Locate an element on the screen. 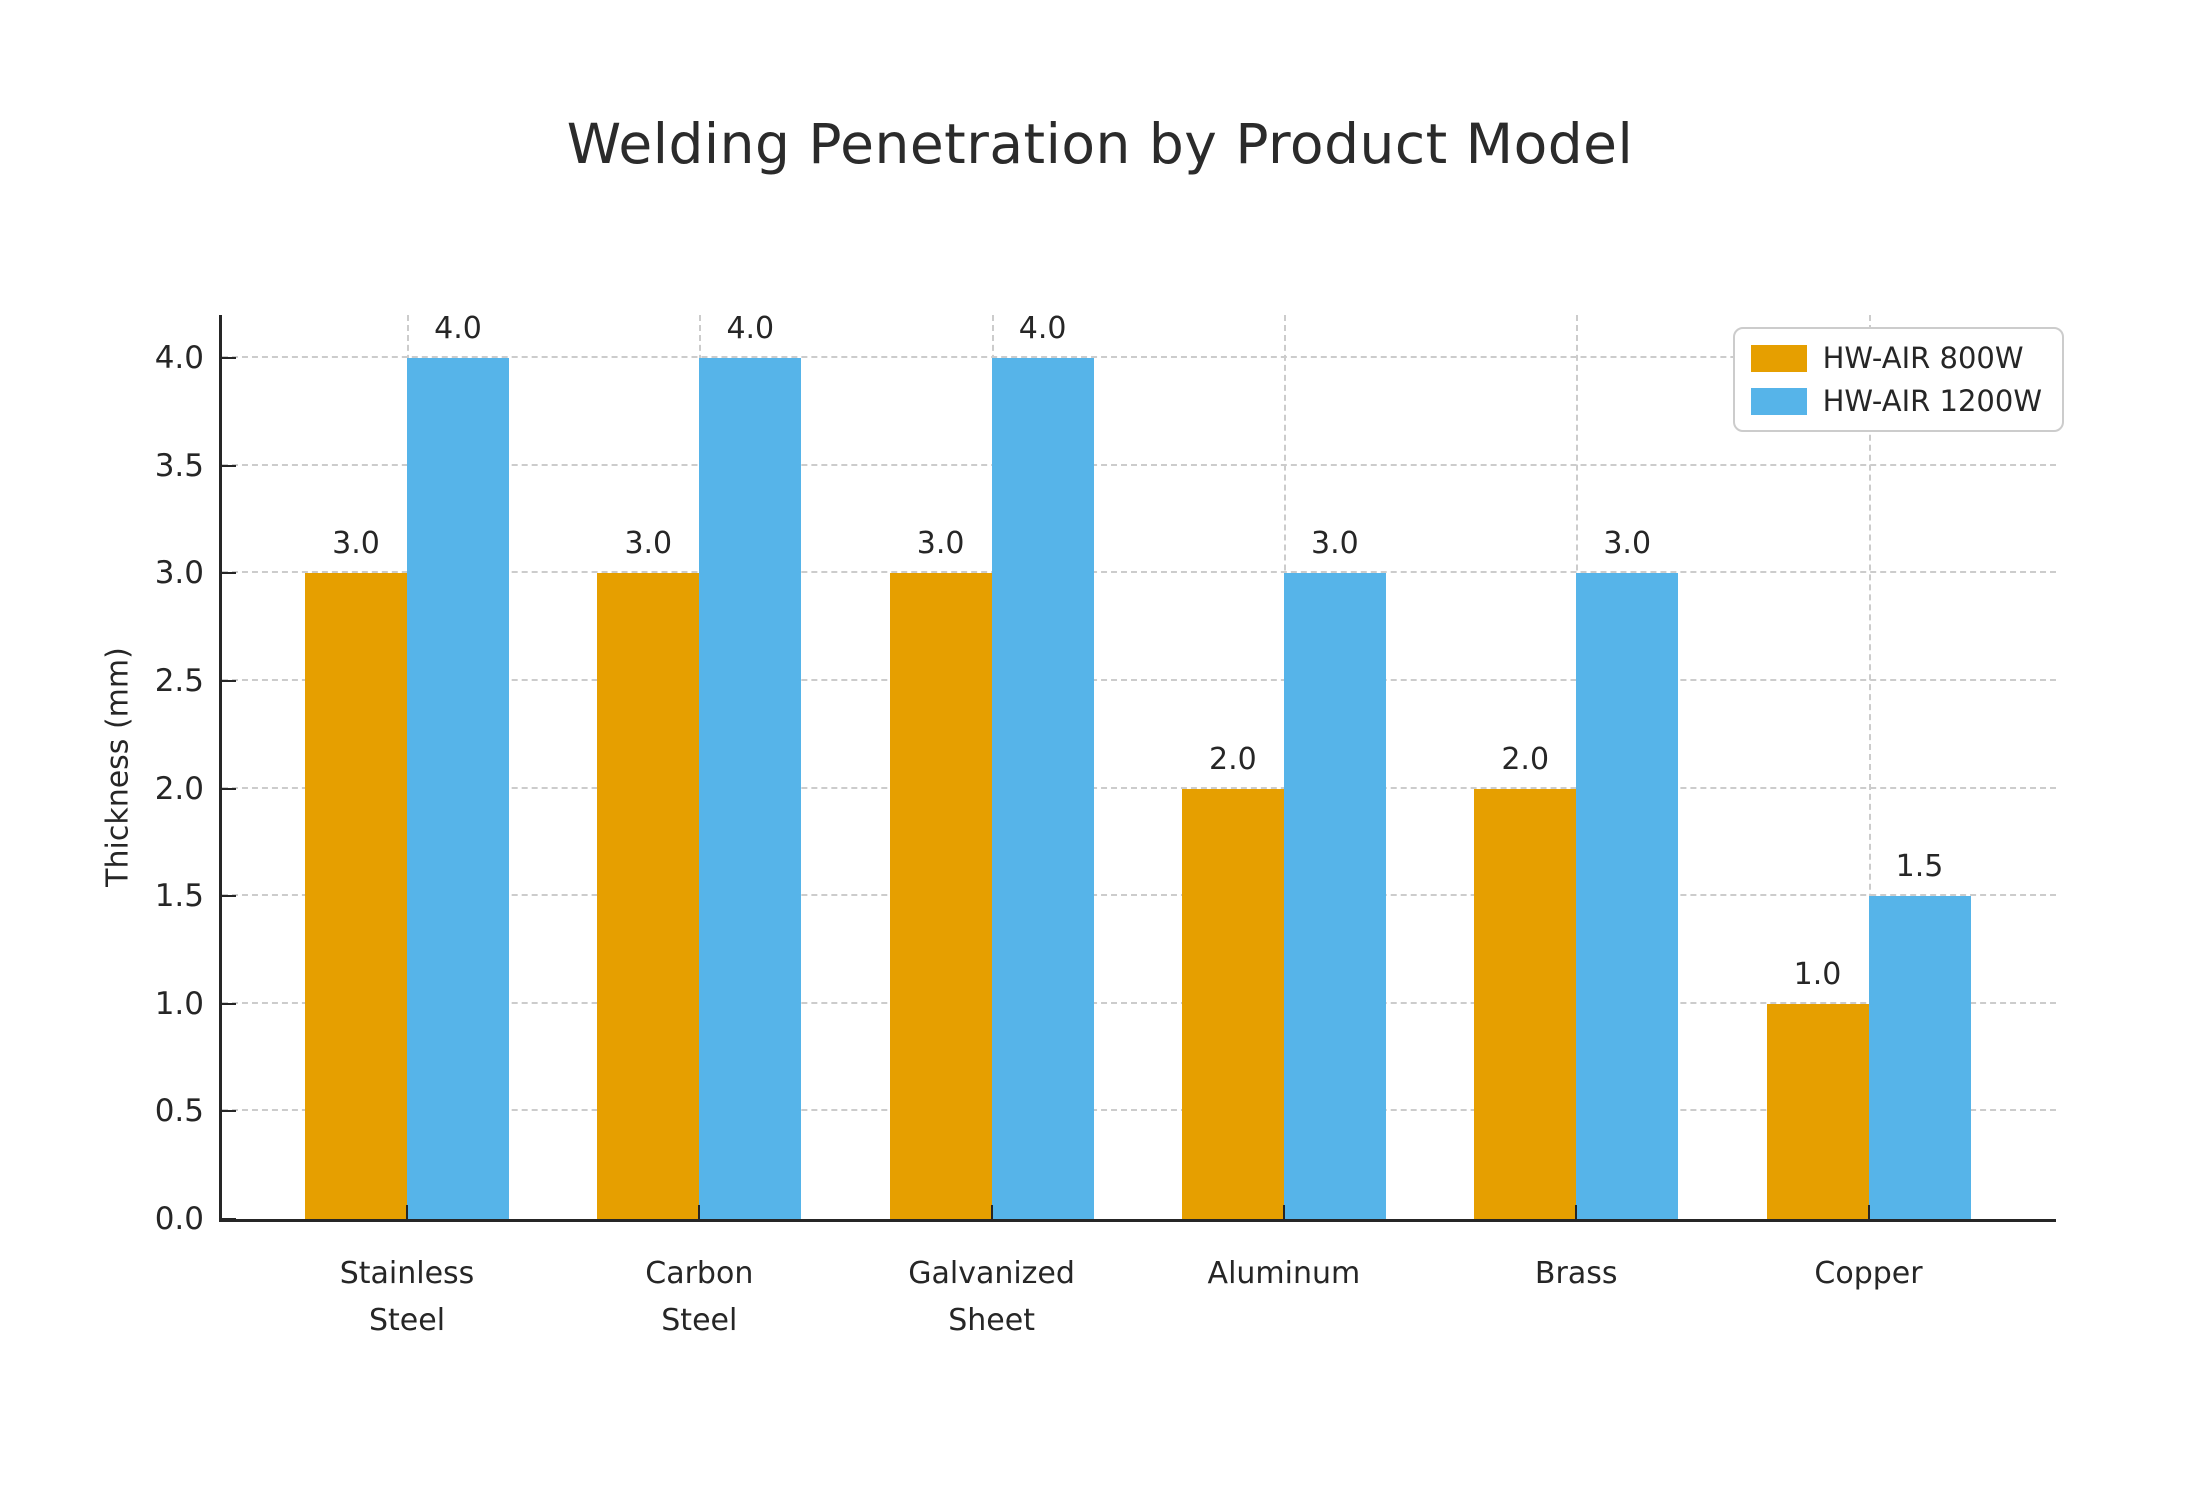  y-tick-label: 0.5 is located at coordinates (179, 1111).